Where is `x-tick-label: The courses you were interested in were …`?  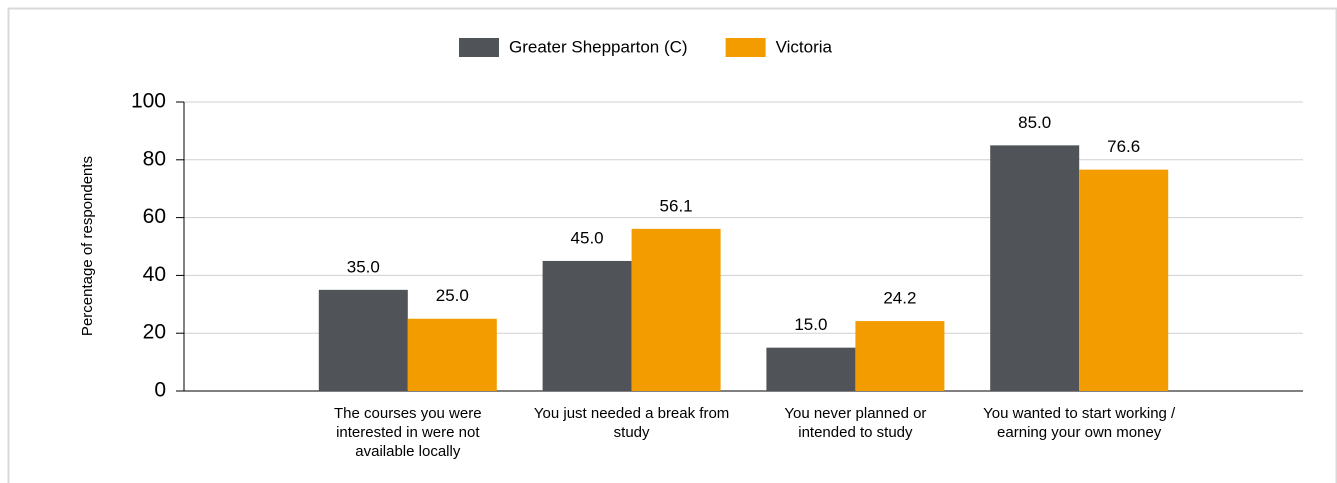 x-tick-label: The courses you were interested in were … is located at coordinates (408, 432).